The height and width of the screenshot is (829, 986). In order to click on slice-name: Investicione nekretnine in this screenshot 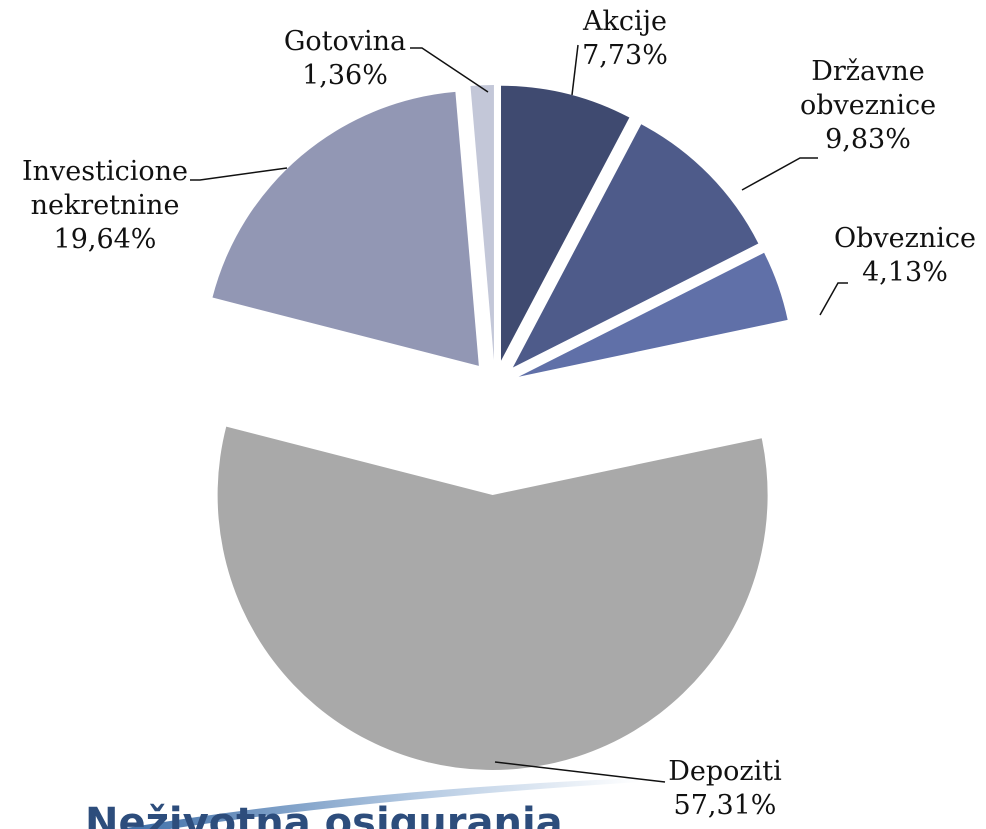, I will do `click(104, 188)`.